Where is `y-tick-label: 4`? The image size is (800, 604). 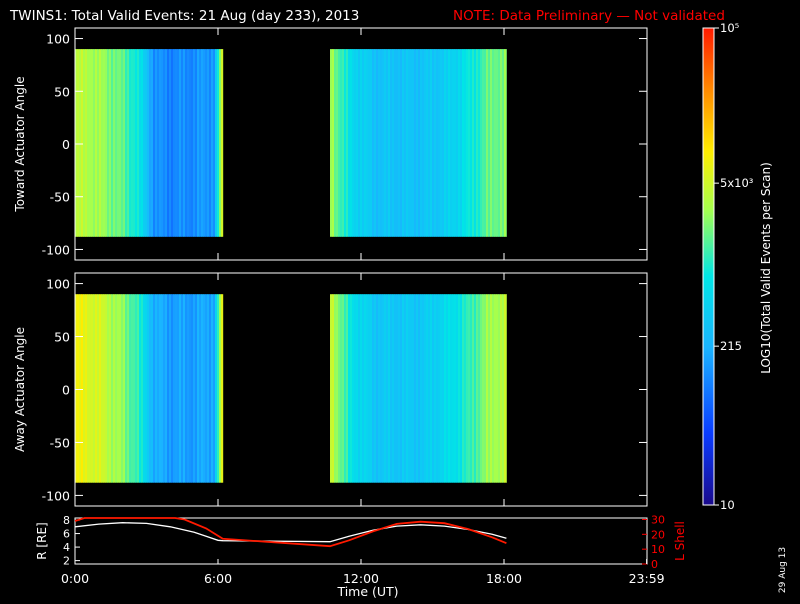 y-tick-label: 4 is located at coordinates (66, 547).